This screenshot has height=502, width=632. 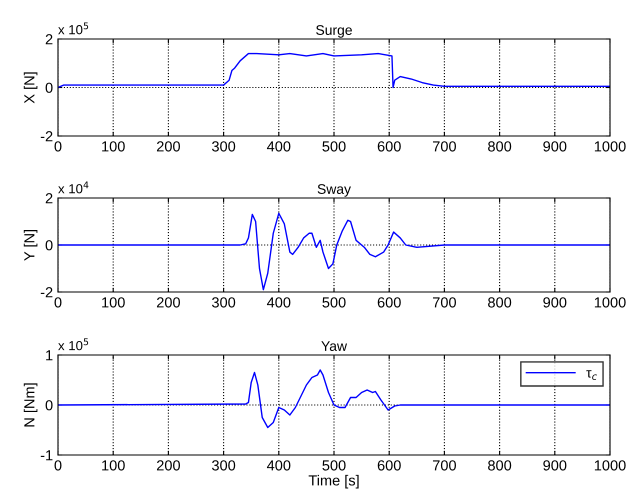 I want to click on y-tick-label: -1, so click(x=46, y=455).